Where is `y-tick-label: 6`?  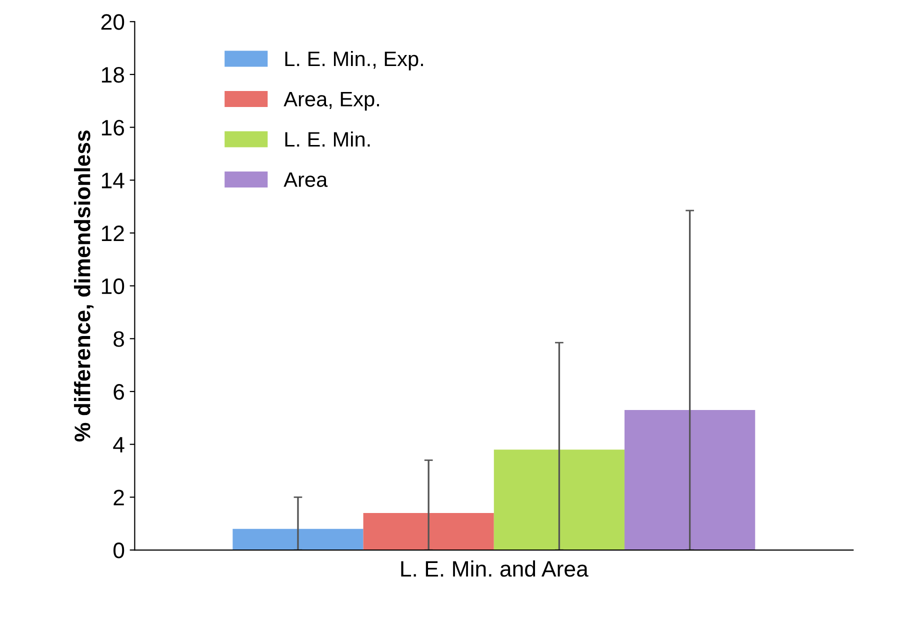 y-tick-label: 6 is located at coordinates (119, 392).